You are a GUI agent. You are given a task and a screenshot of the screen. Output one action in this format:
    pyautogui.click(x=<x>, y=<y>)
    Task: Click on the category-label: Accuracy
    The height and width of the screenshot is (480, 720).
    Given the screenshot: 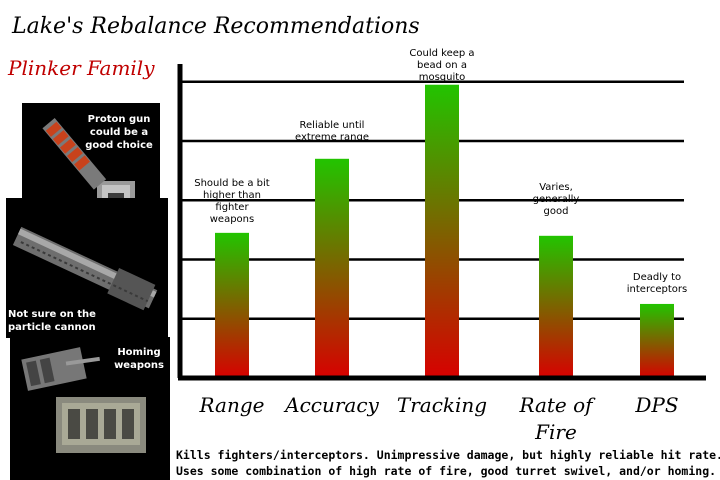 What is the action you would take?
    pyautogui.click(x=332, y=405)
    